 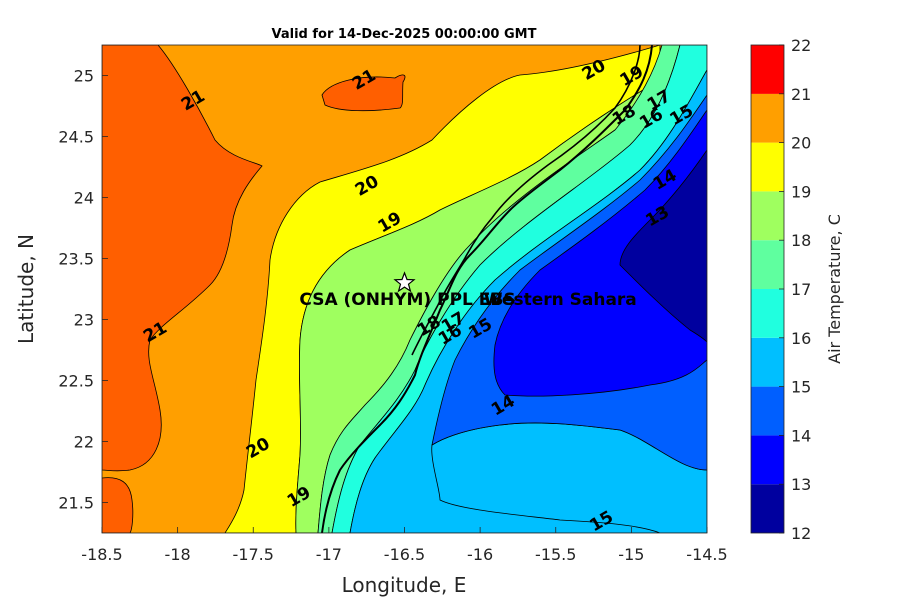 I want to click on band-21-22-southwest, so click(x=118, y=505).